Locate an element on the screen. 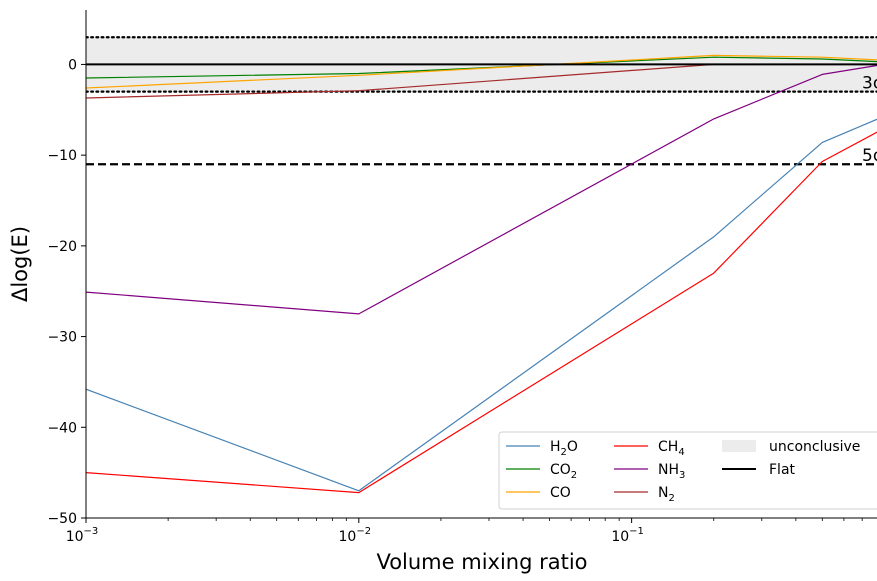  x-axis-label: Volume mixing ratio is located at coordinates (481, 562).